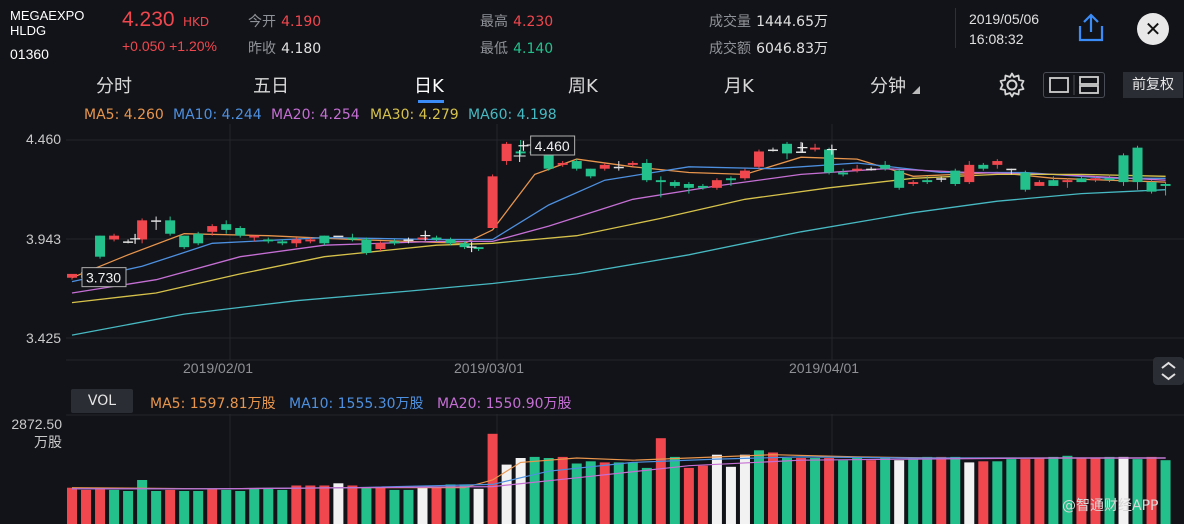  What do you see at coordinates (1168, 371) in the screenshot?
I see `collapse-expand-button` at bounding box center [1168, 371].